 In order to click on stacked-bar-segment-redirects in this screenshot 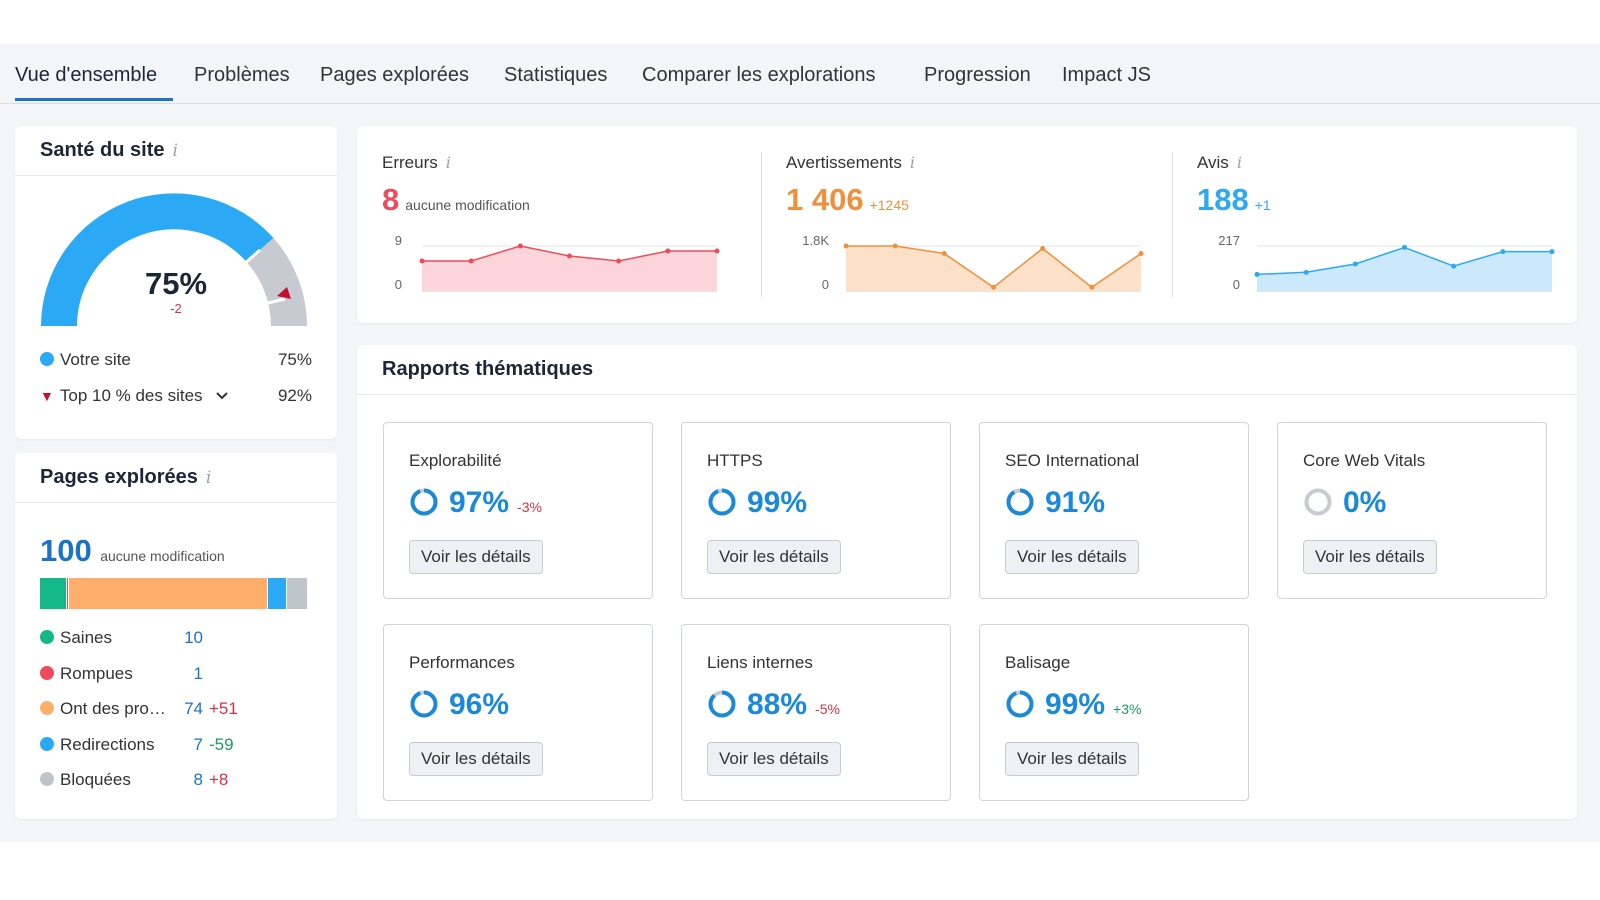, I will do `click(277, 593)`.